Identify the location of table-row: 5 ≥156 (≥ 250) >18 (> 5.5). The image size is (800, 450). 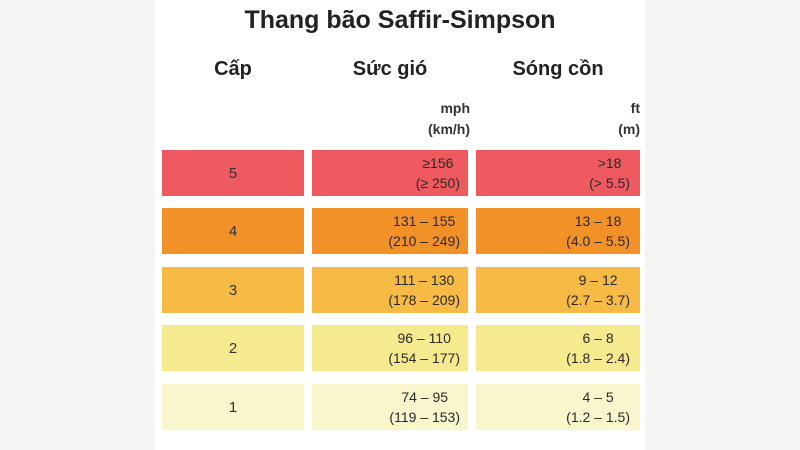
(401, 173).